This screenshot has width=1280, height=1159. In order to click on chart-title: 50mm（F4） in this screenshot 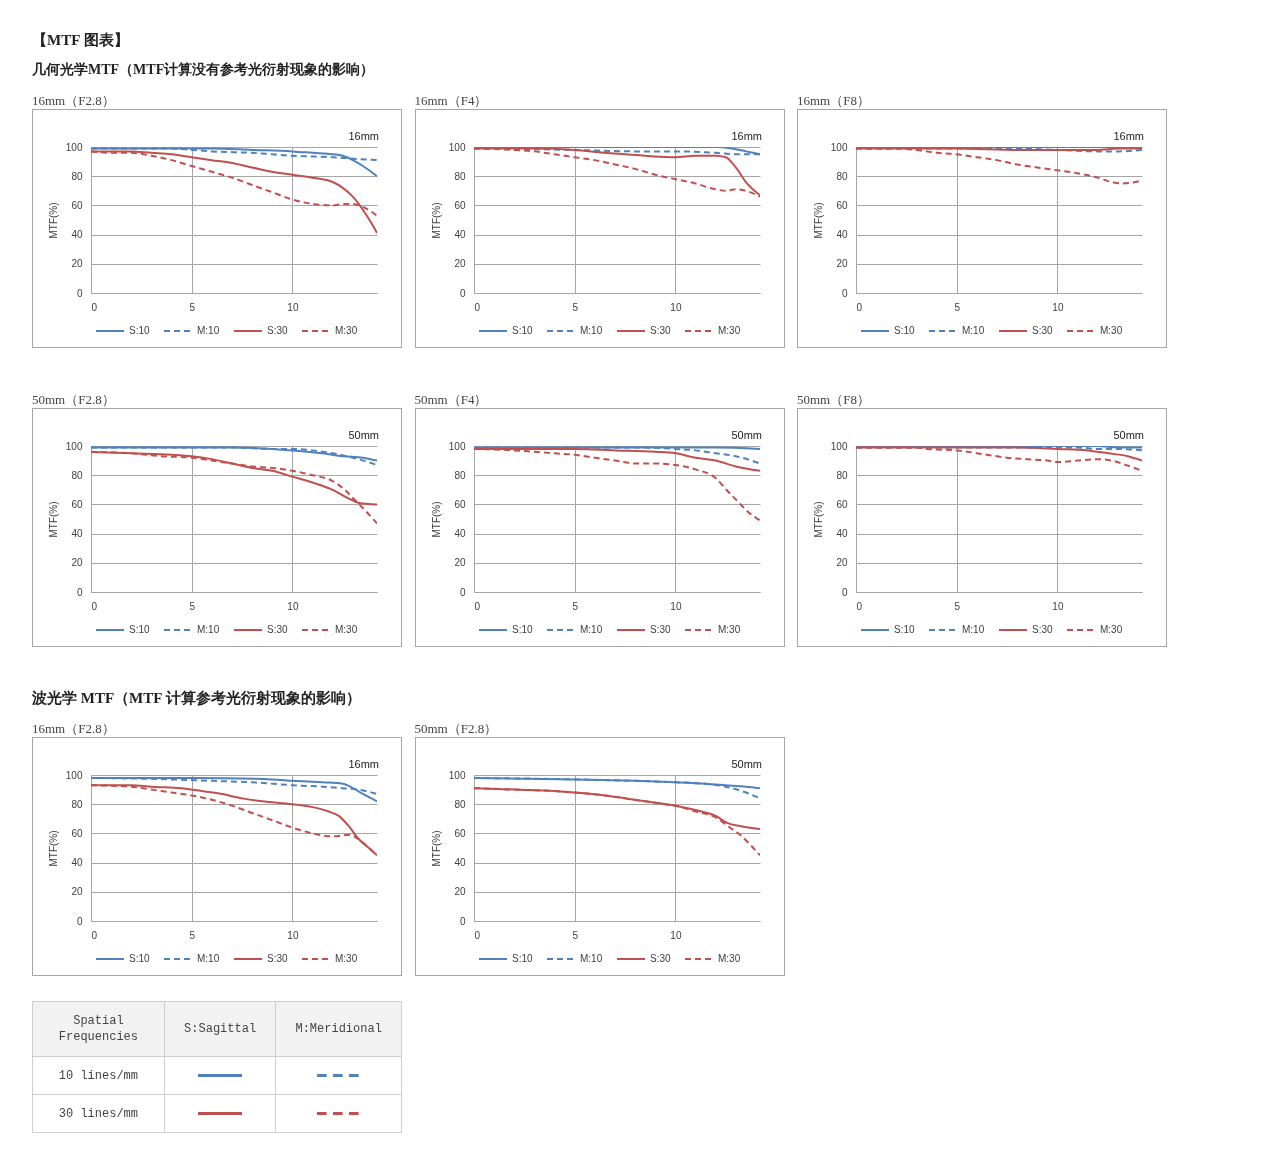, I will do `click(451, 399)`.